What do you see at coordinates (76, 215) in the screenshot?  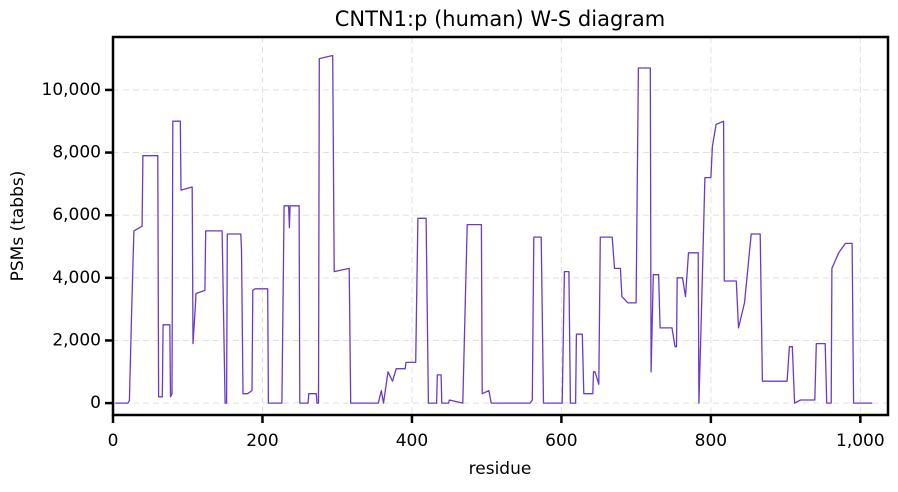 I see `y-tick-label: 6,000` at bounding box center [76, 215].